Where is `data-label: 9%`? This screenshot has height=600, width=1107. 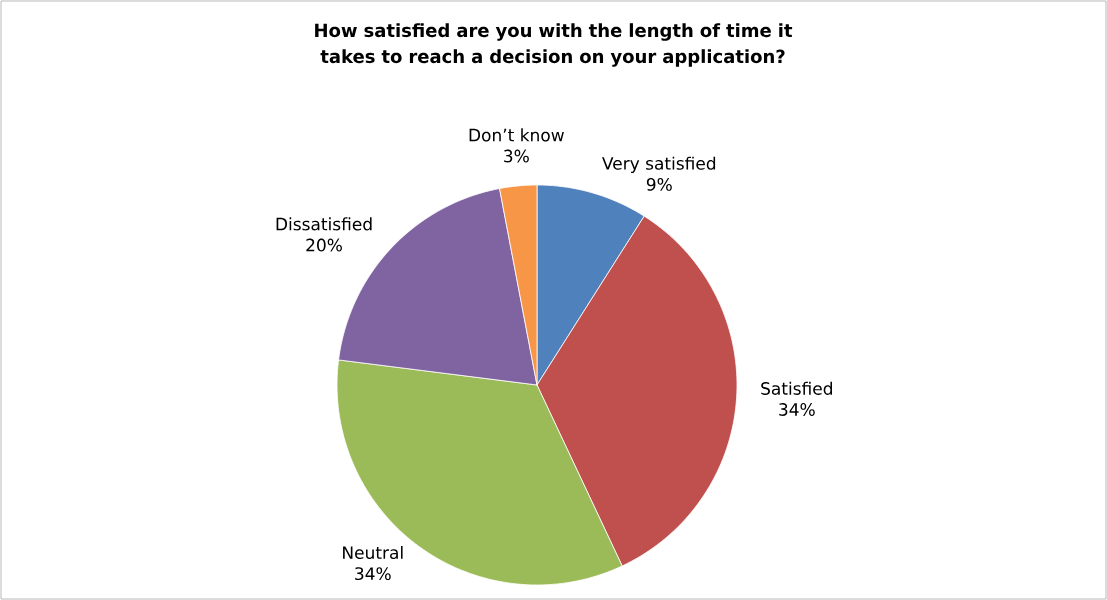
data-label: 9% is located at coordinates (659, 184).